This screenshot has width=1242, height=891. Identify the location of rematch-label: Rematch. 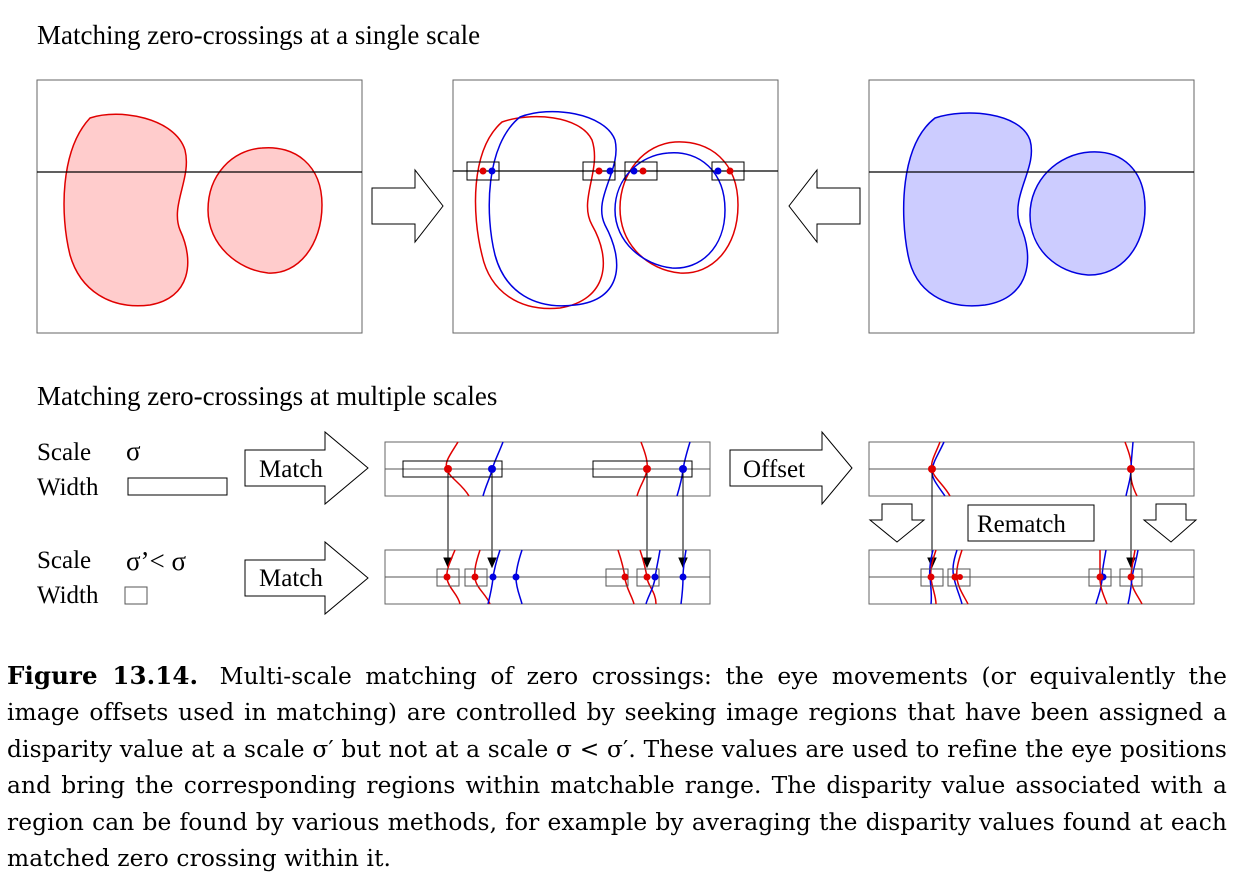
(1021, 524).